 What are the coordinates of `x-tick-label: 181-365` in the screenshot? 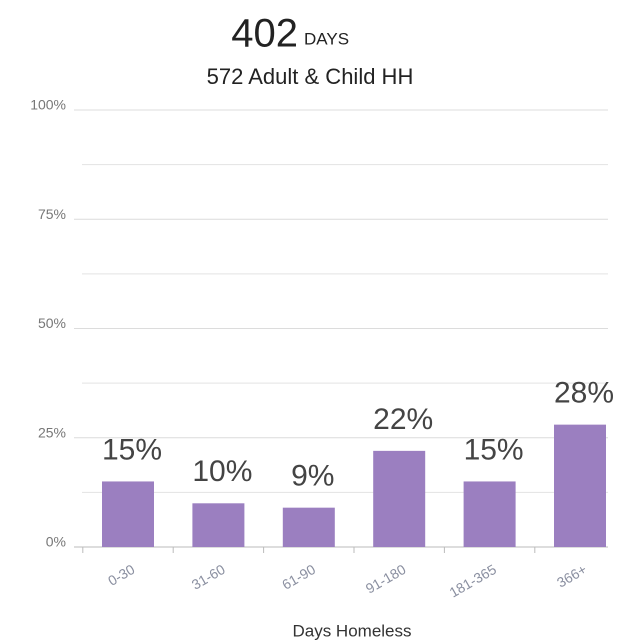 It's located at (472, 581).